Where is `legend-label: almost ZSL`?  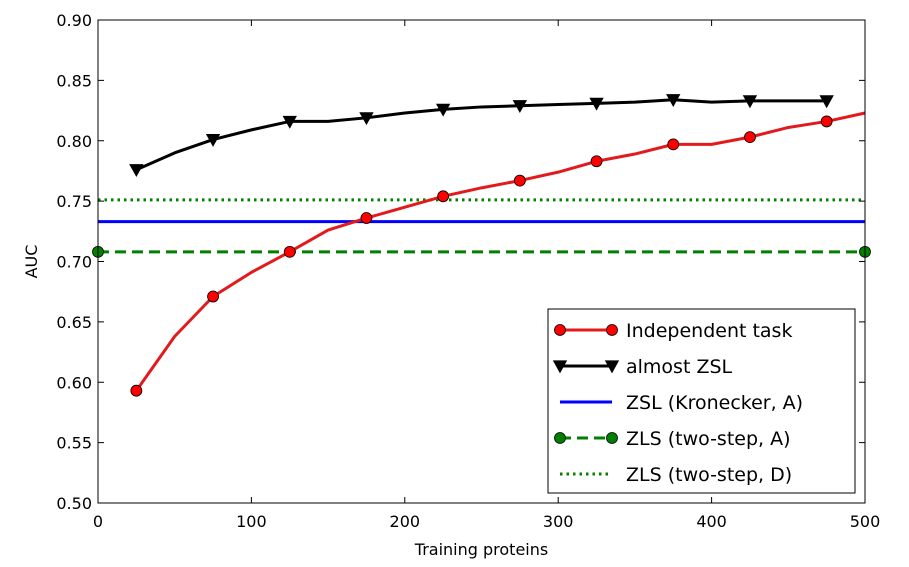 legend-label: almost ZSL is located at coordinates (679, 367).